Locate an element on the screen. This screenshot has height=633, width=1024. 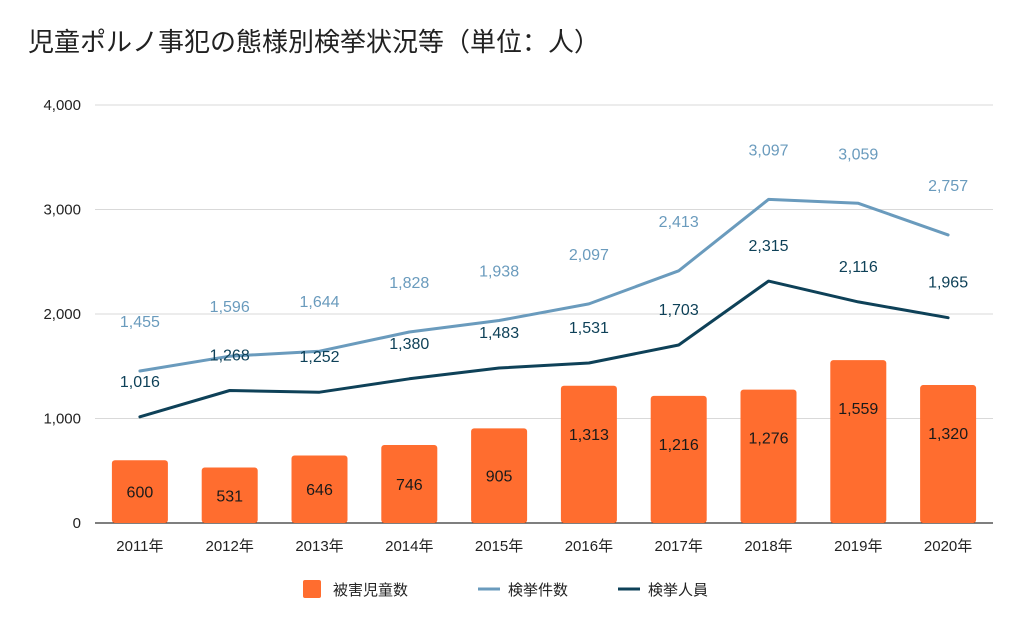
x-tick-label: 2012年 is located at coordinates (230, 546).